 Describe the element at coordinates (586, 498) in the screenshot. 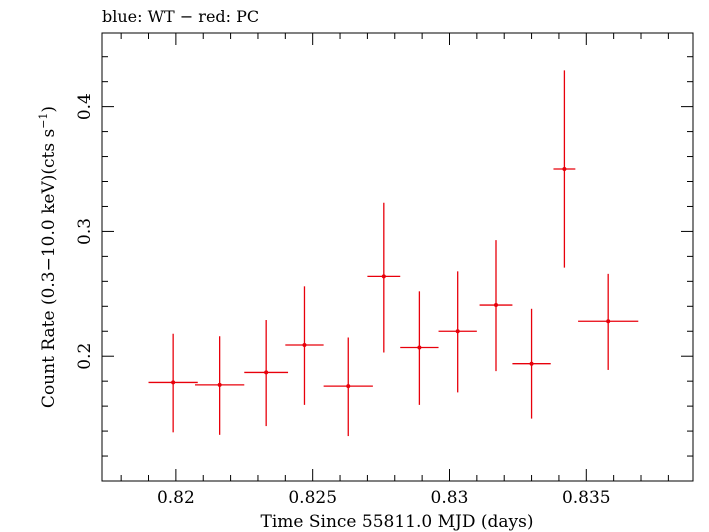

I see `x-tick-label: 0.835` at that location.